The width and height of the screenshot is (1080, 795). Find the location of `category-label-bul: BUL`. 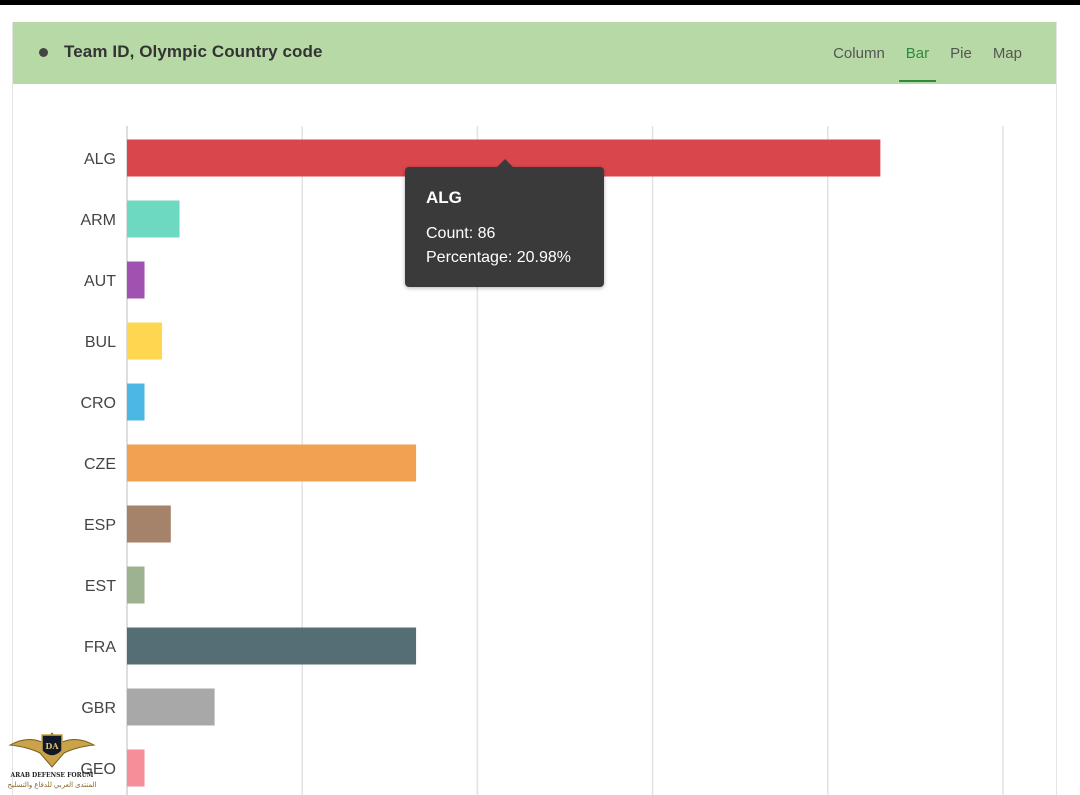

category-label-bul: BUL is located at coordinates (100, 342).